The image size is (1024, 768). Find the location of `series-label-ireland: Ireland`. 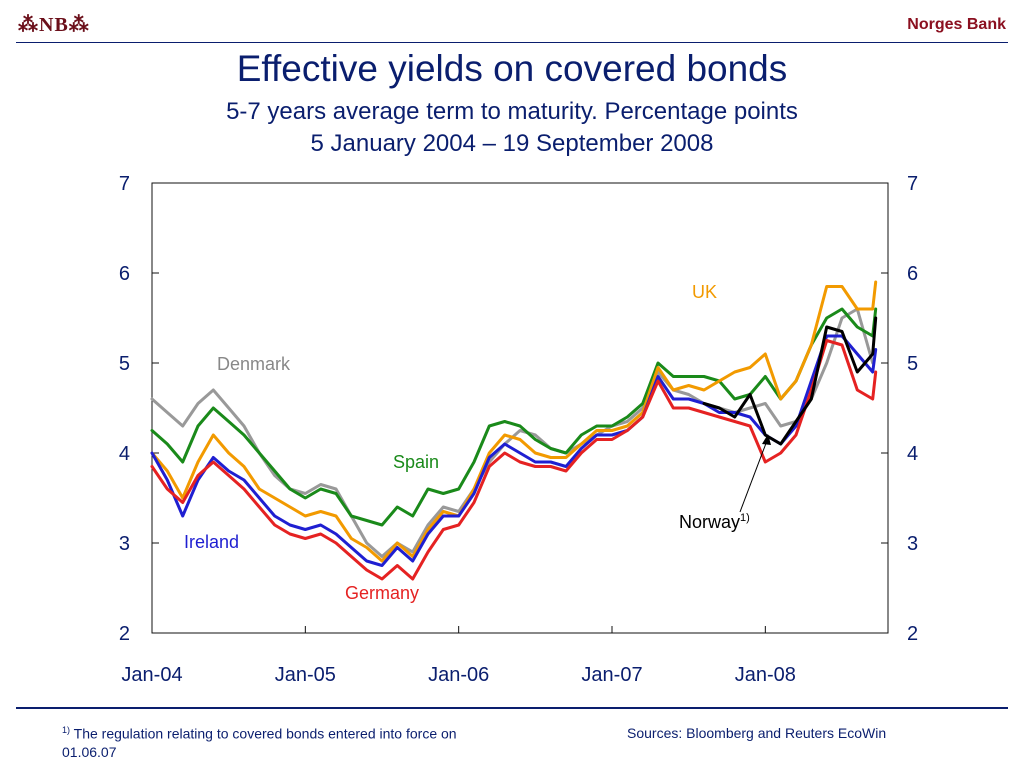

series-label-ireland: Ireland is located at coordinates (211, 542).